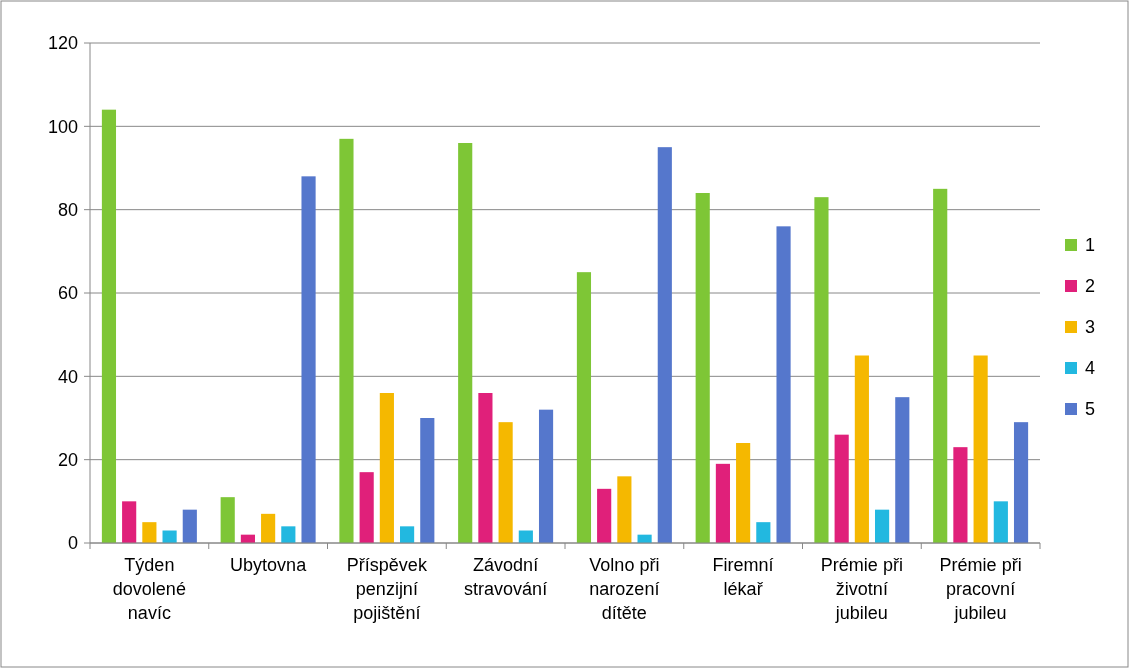 Image resolution: width=1129 pixels, height=668 pixels. Describe the element at coordinates (506, 577) in the screenshot. I see `x-tick-label: Závodní stravování` at that location.